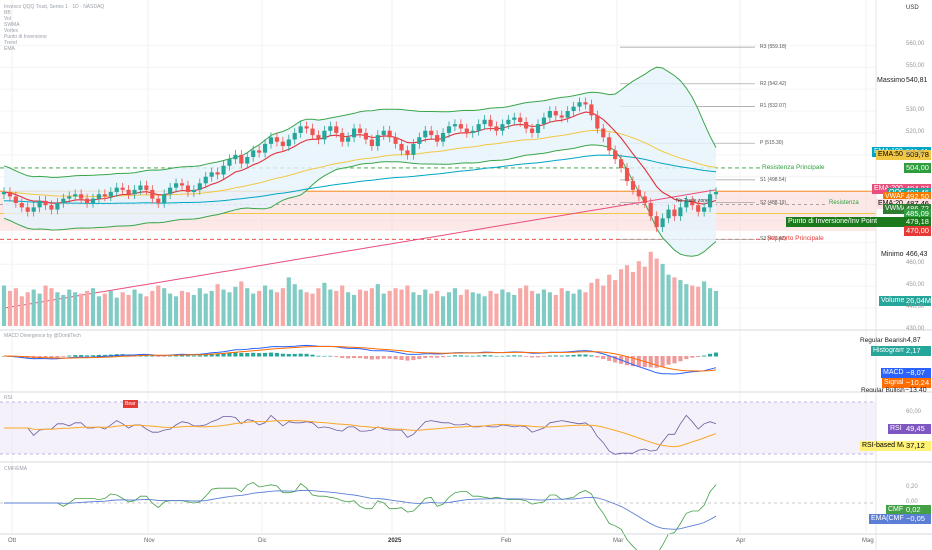  Describe the element at coordinates (917, 213) in the screenshot. I see `price-tag-value: 485,09` at that location.